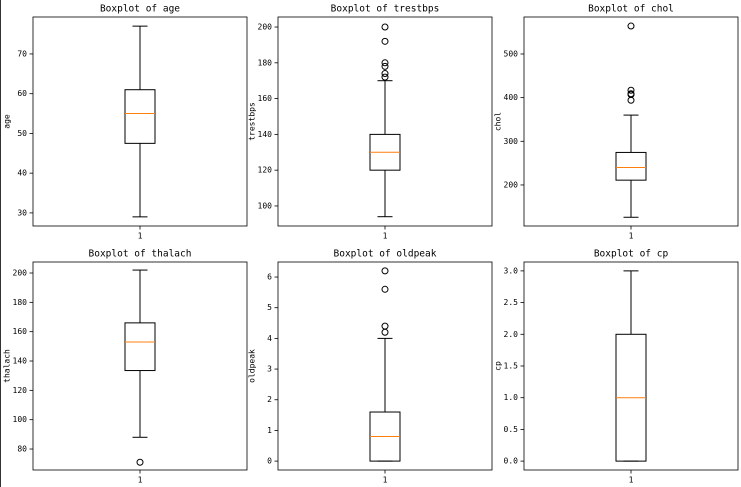 The height and width of the screenshot is (487, 741). Describe the element at coordinates (140, 254) in the screenshot. I see `chart-title: Boxplot of thalach` at that location.